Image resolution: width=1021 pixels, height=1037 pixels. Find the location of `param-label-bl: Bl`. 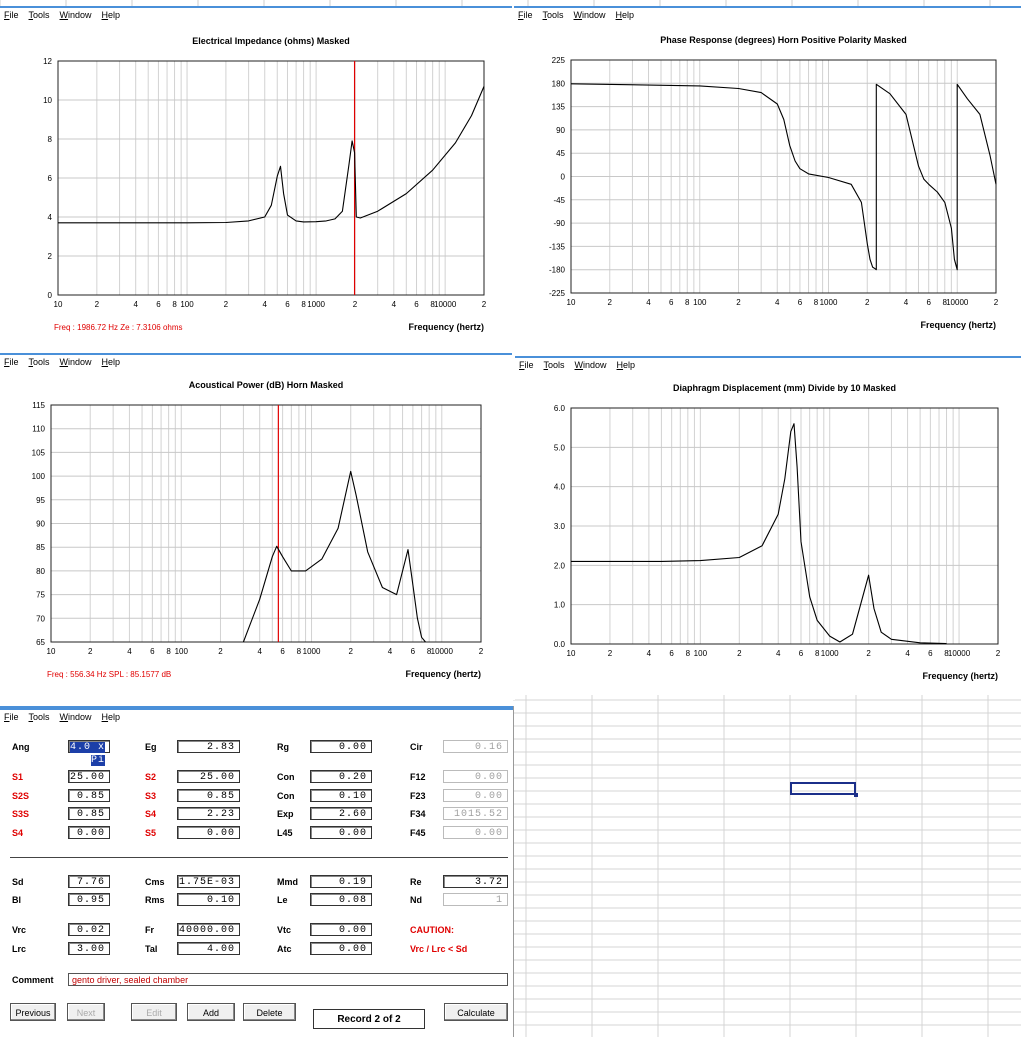

param-label-bl: Bl is located at coordinates (16, 900).